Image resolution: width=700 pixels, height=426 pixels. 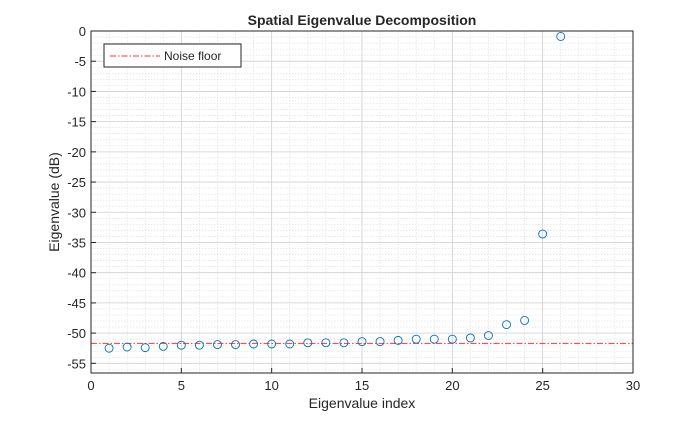 I want to click on y-tick-label: -5, so click(x=80, y=61).